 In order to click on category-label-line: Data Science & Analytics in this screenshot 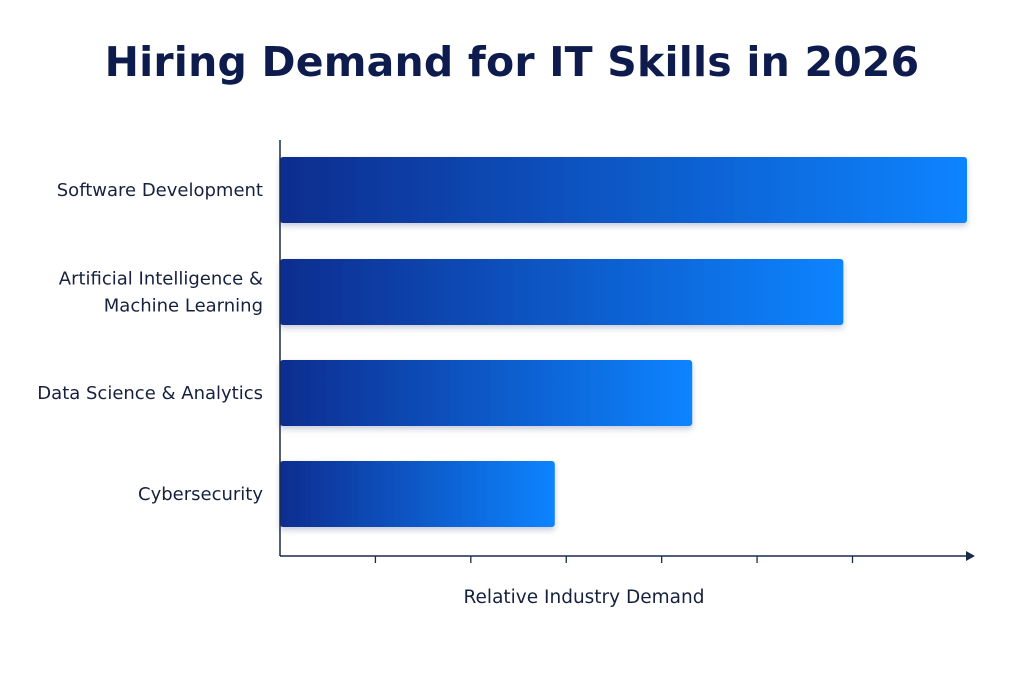, I will do `click(150, 393)`.